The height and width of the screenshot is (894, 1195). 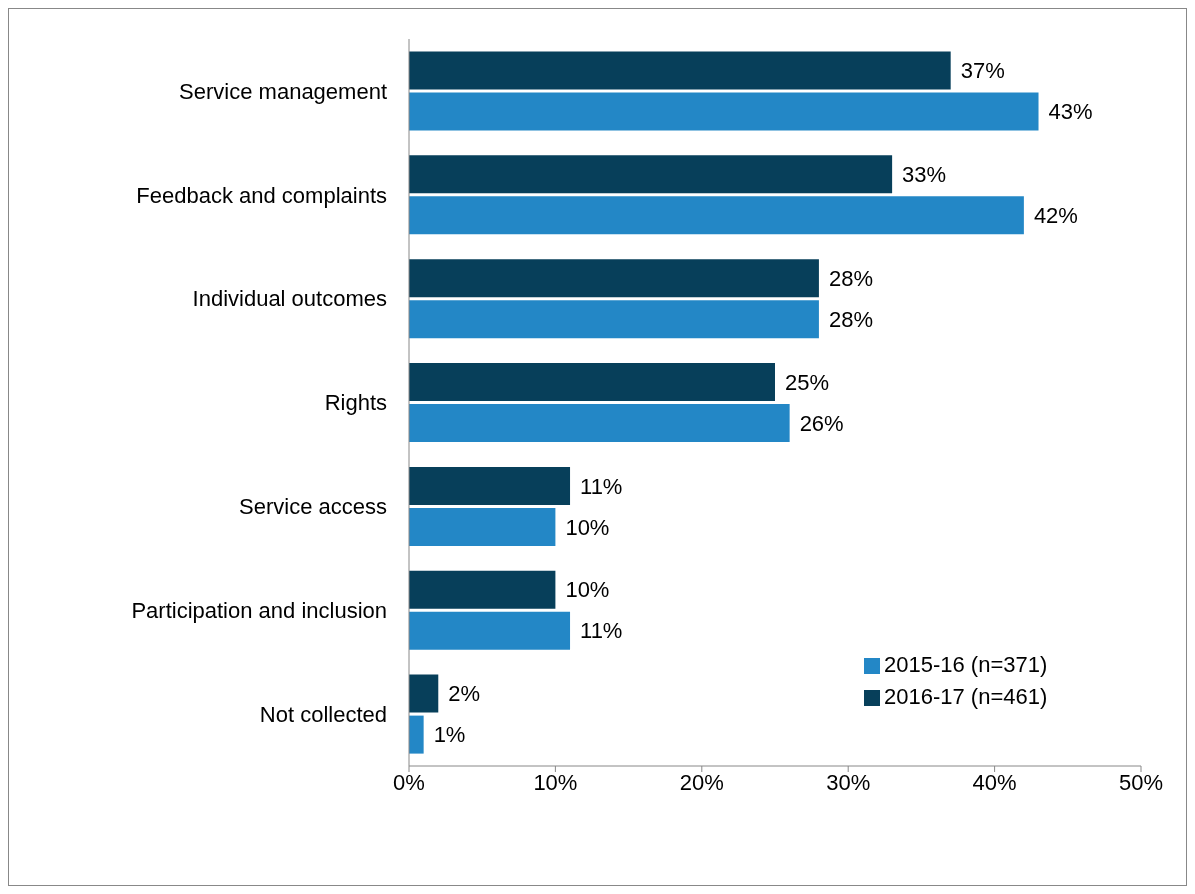 What do you see at coordinates (994, 782) in the screenshot?
I see `x-tick-label: 40%` at bounding box center [994, 782].